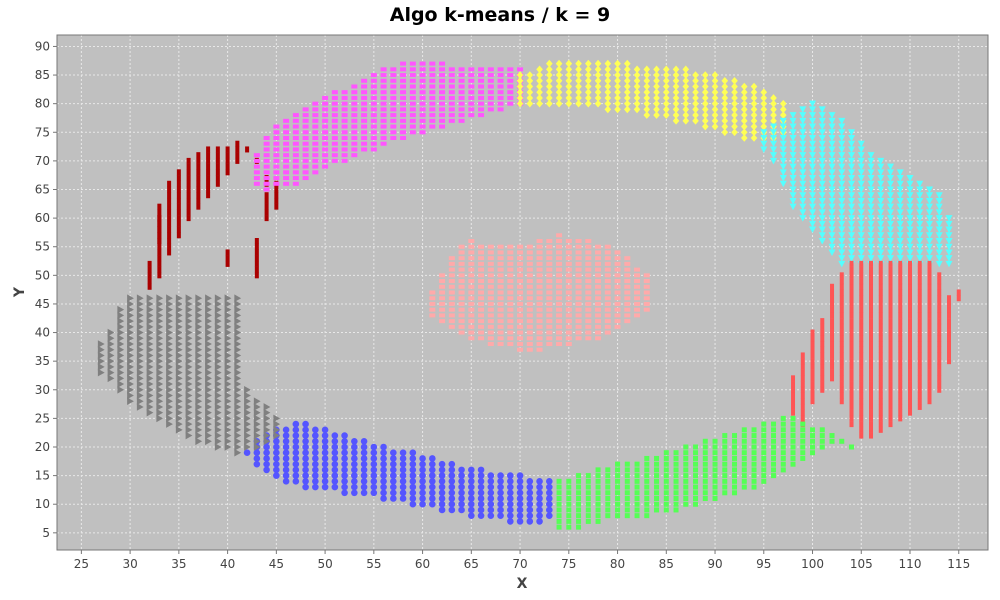  What do you see at coordinates (42, 75) in the screenshot?
I see `y-tick-label: 85` at bounding box center [42, 75].